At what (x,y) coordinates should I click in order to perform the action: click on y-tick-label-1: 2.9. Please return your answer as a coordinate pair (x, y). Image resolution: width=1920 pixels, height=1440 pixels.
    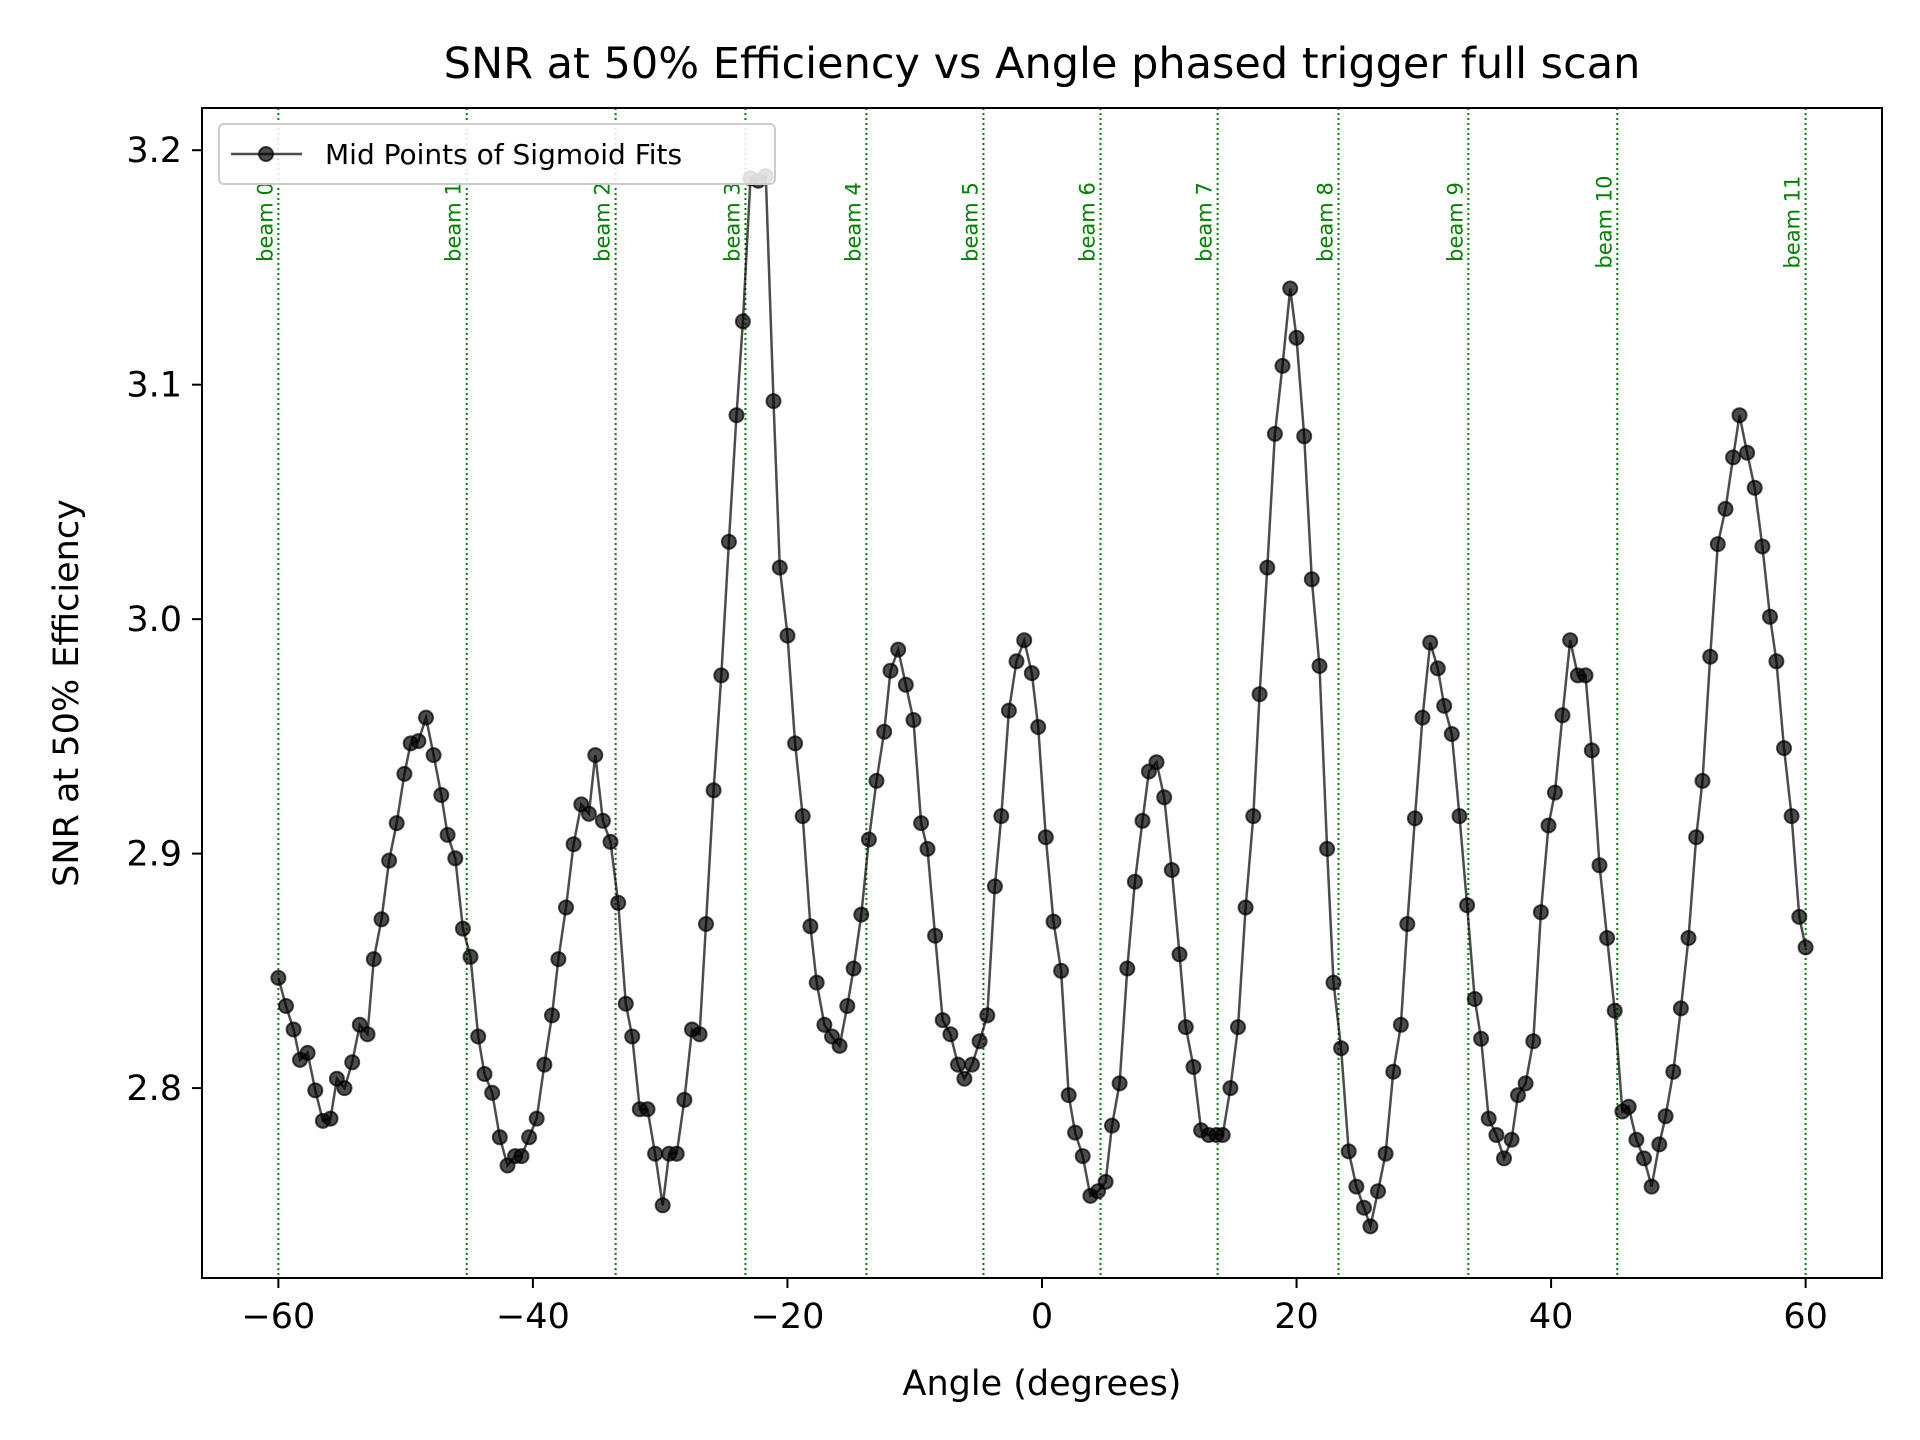
    Looking at the image, I should click on (154, 855).